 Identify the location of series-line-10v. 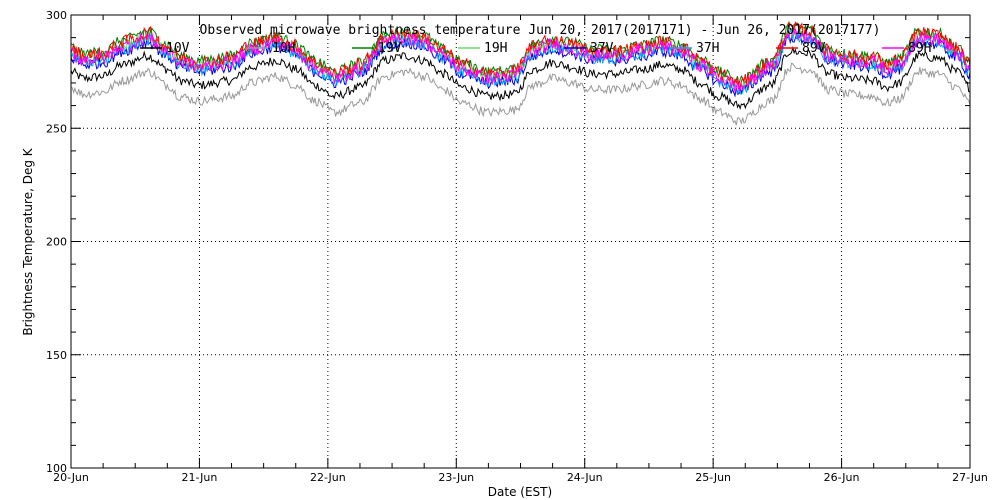
(520, 78).